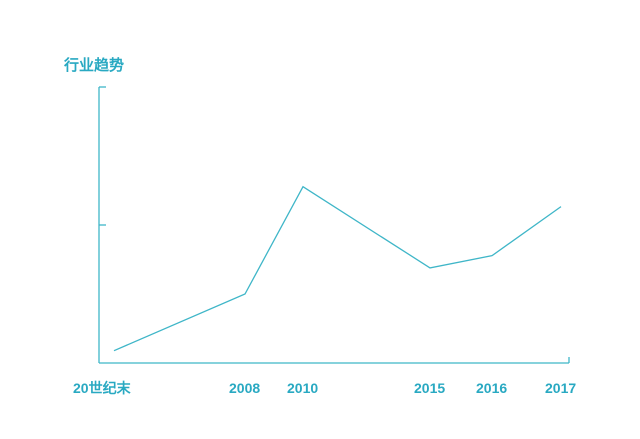 The height and width of the screenshot is (439, 640). What do you see at coordinates (324, 388) in the screenshot?
I see `x-tick-labels: 20世纪末 2008 2010 2015 2016 2017` at bounding box center [324, 388].